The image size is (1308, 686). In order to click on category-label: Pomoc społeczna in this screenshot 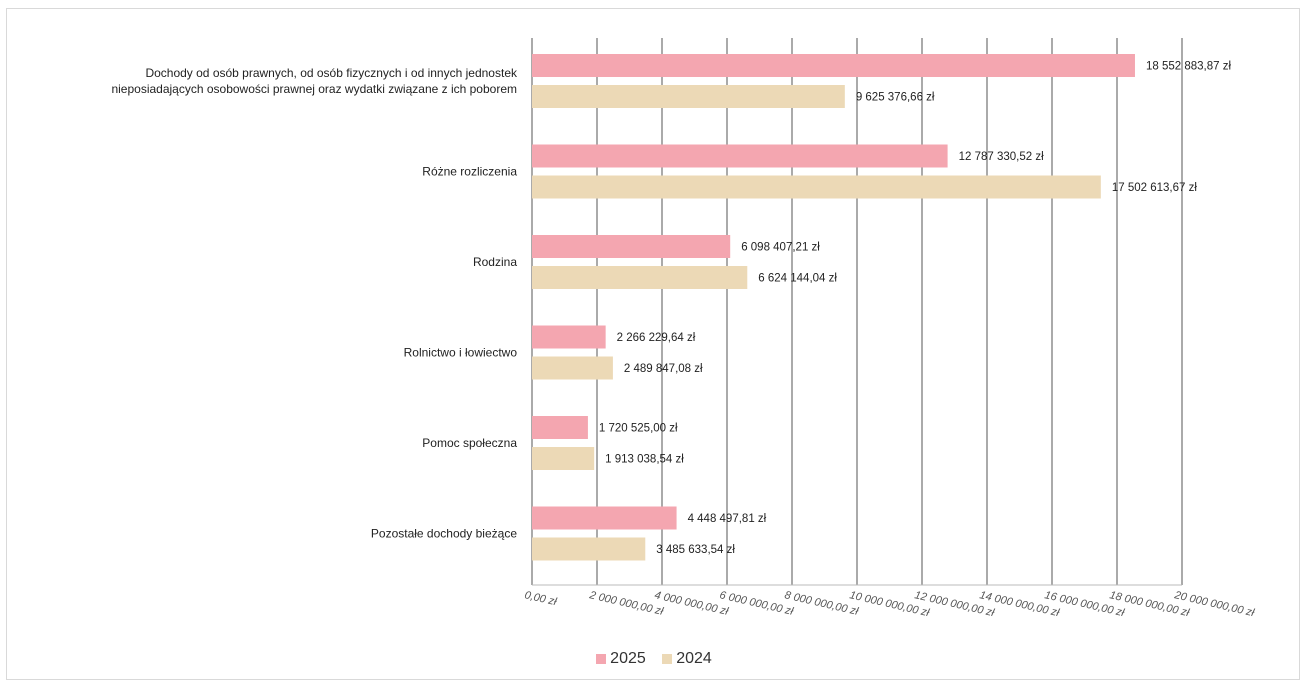, I will do `click(469, 443)`.